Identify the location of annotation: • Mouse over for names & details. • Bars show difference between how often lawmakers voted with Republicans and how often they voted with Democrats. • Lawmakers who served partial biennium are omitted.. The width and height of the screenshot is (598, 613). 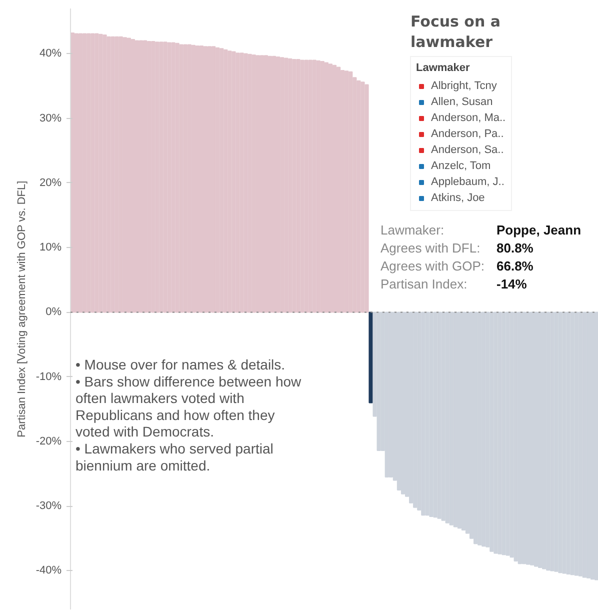
(189, 415).